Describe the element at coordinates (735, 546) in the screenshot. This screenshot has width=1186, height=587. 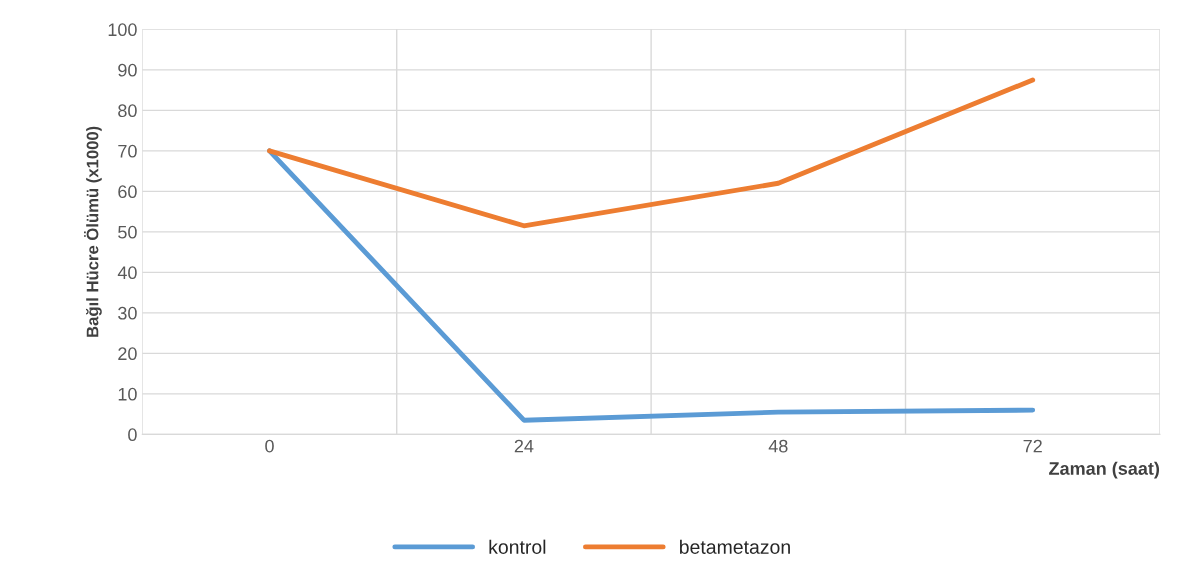
I see `legend-label: betametazon` at that location.